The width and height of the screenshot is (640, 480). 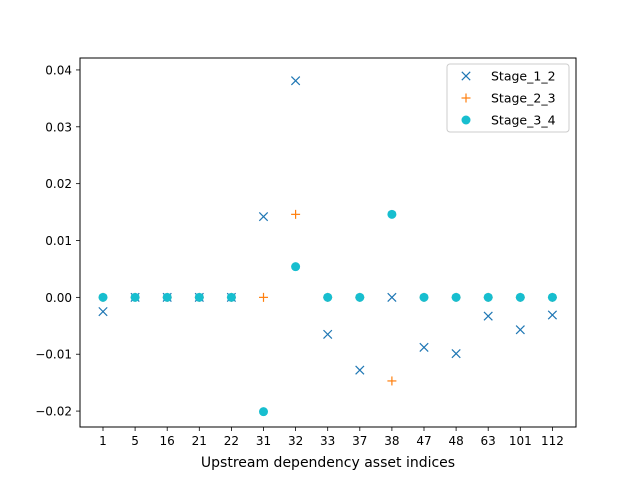 What do you see at coordinates (359, 441) in the screenshot?
I see `x-tick-label: 37` at bounding box center [359, 441].